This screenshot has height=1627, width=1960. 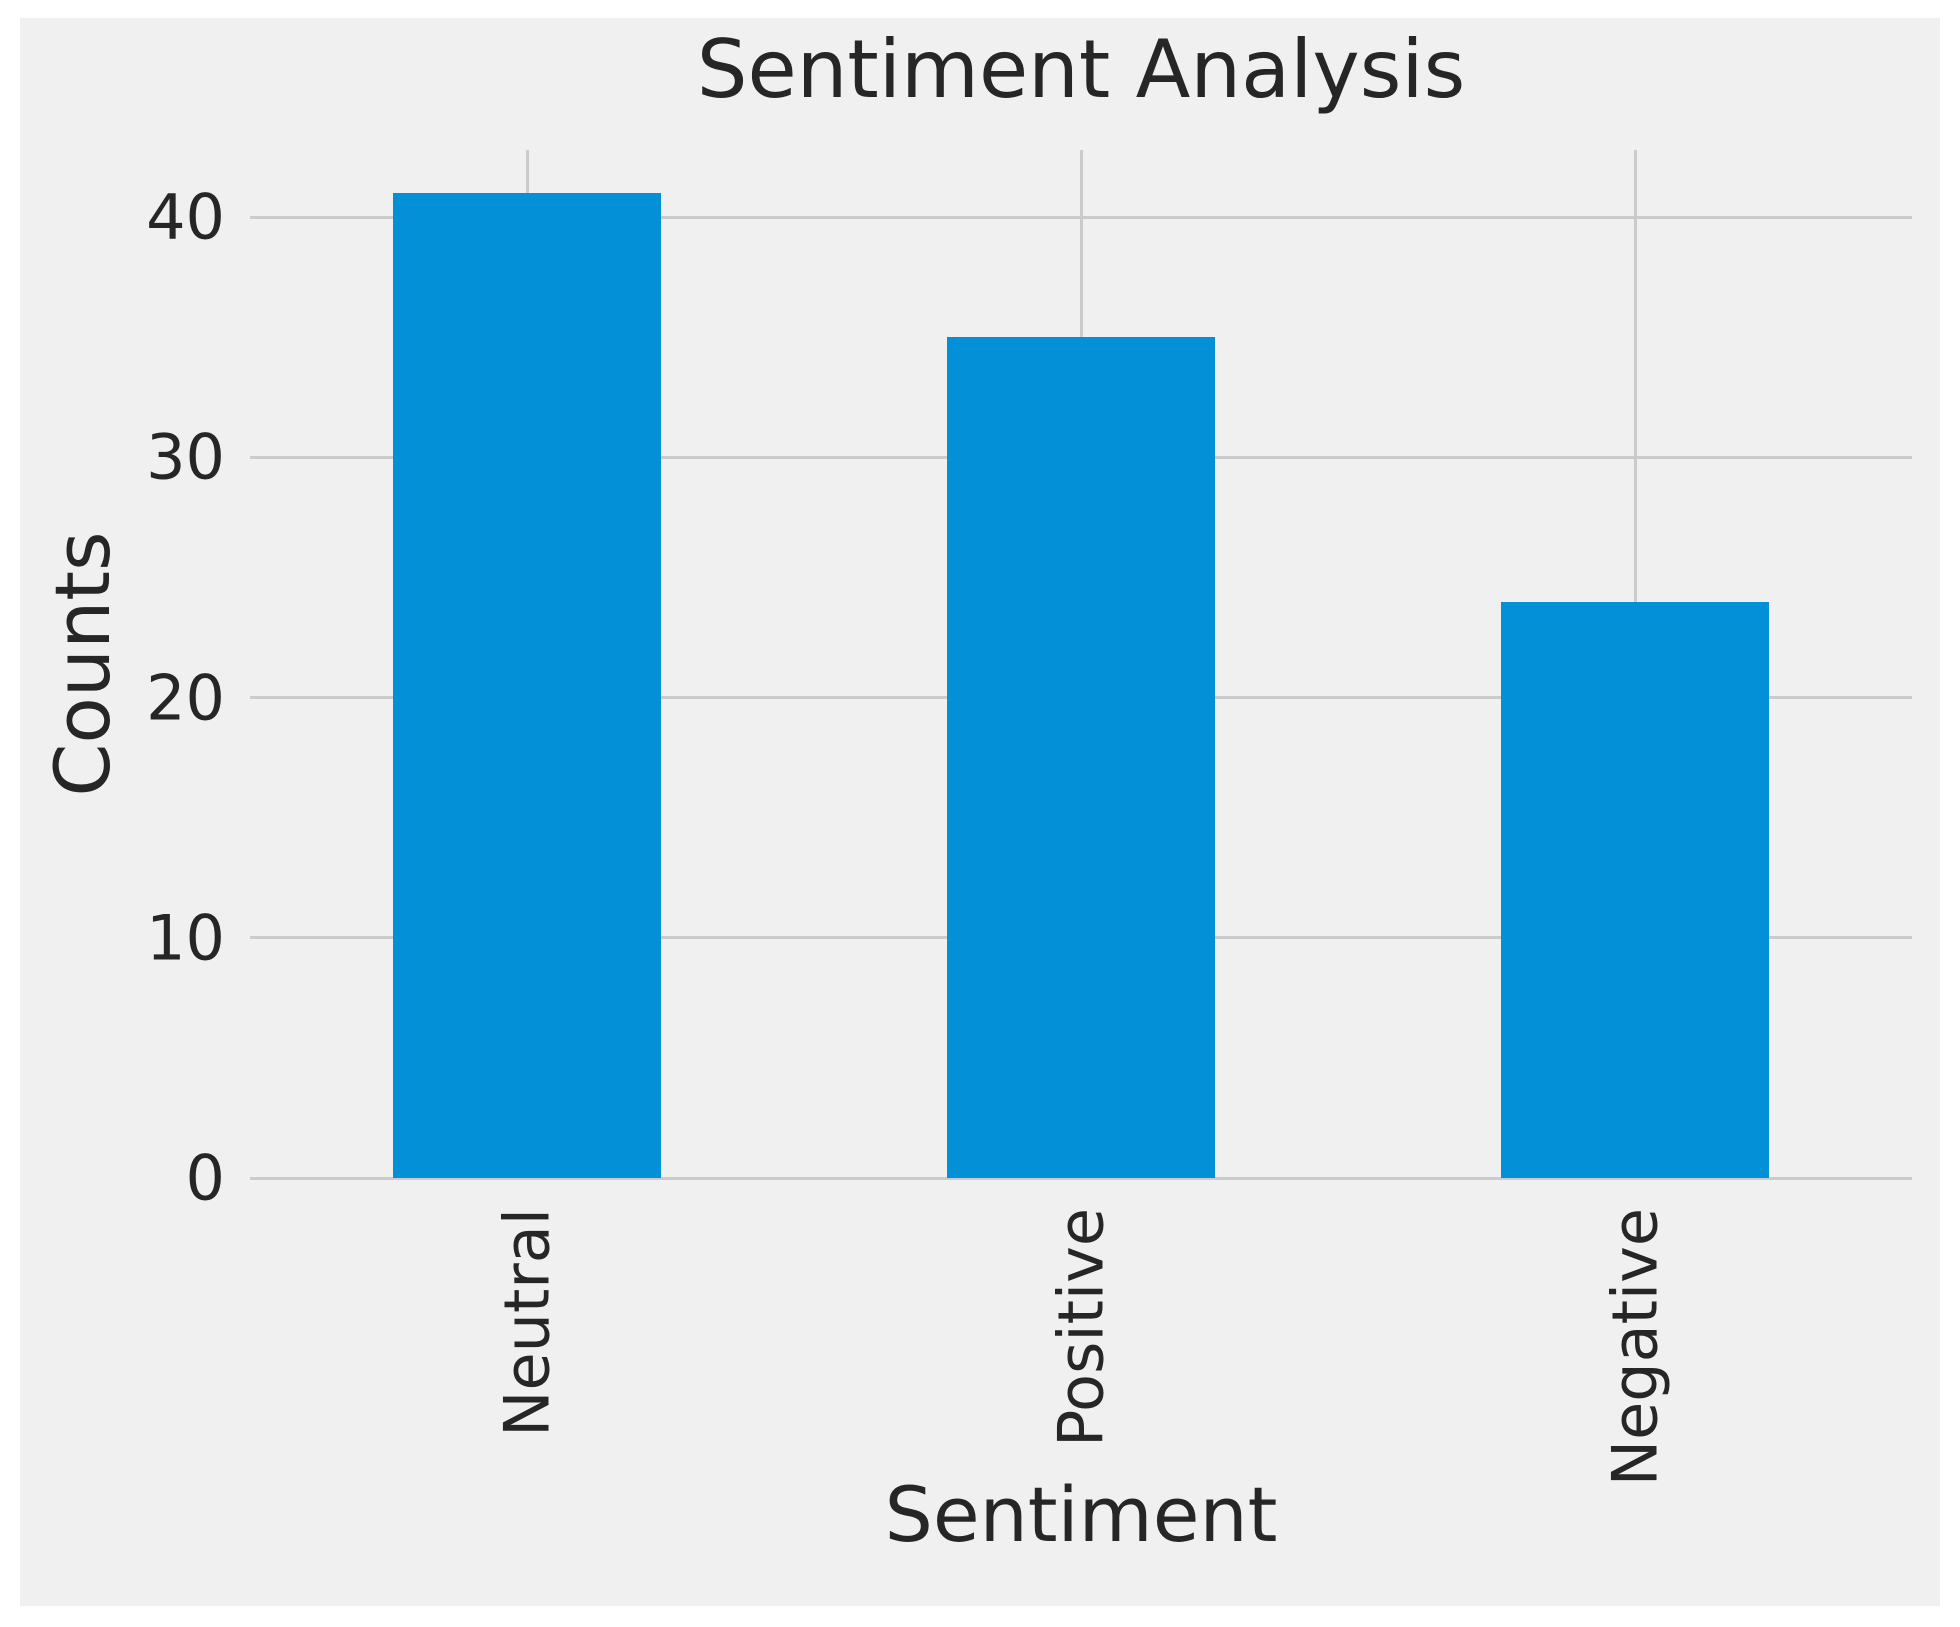 I want to click on y-tick-label: 0, so click(x=205, y=1178).